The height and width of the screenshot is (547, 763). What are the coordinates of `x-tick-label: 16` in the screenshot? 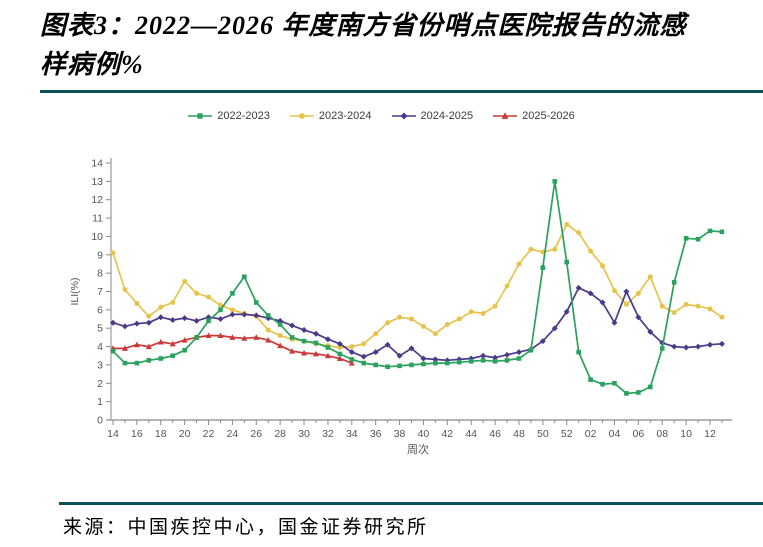 It's located at (137, 434).